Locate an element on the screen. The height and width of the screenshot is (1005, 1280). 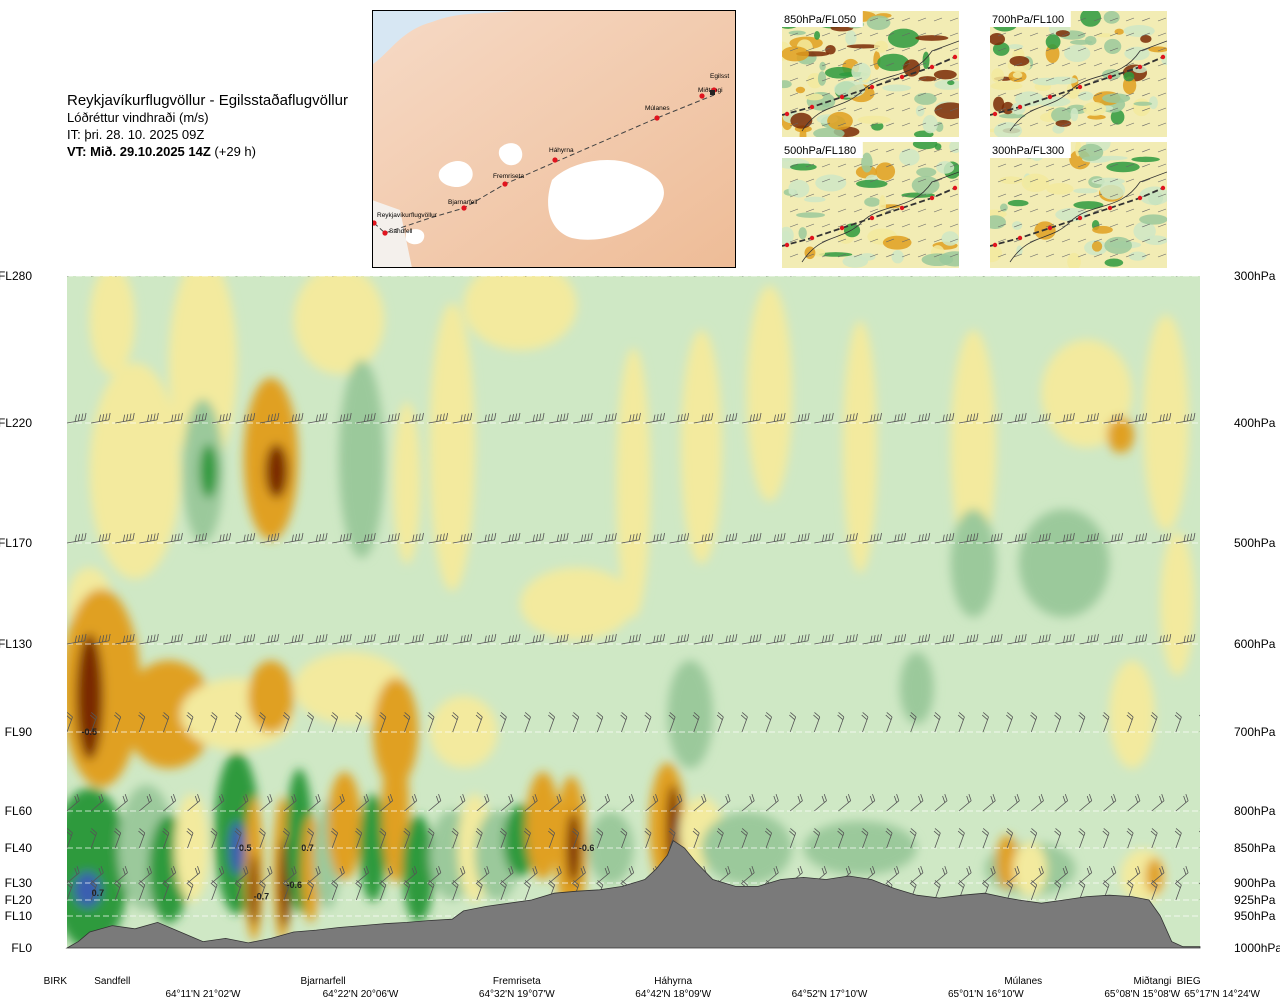
right-tick-label: 800hPa is located at coordinates (1255, 811).